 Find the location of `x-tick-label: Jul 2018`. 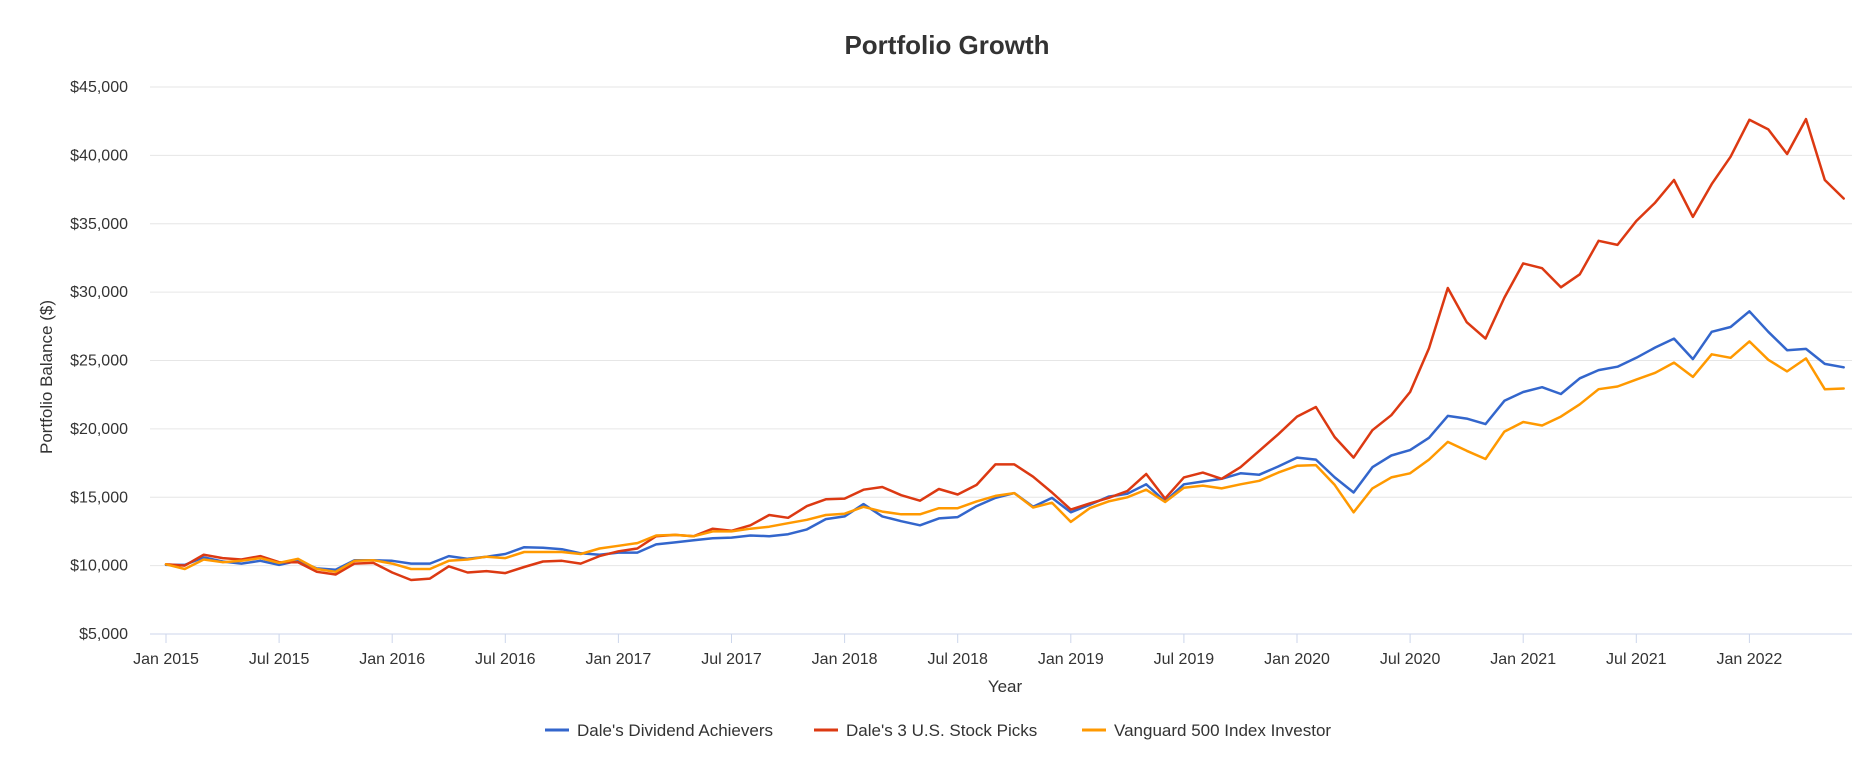

x-tick-label: Jul 2018 is located at coordinates (957, 659).